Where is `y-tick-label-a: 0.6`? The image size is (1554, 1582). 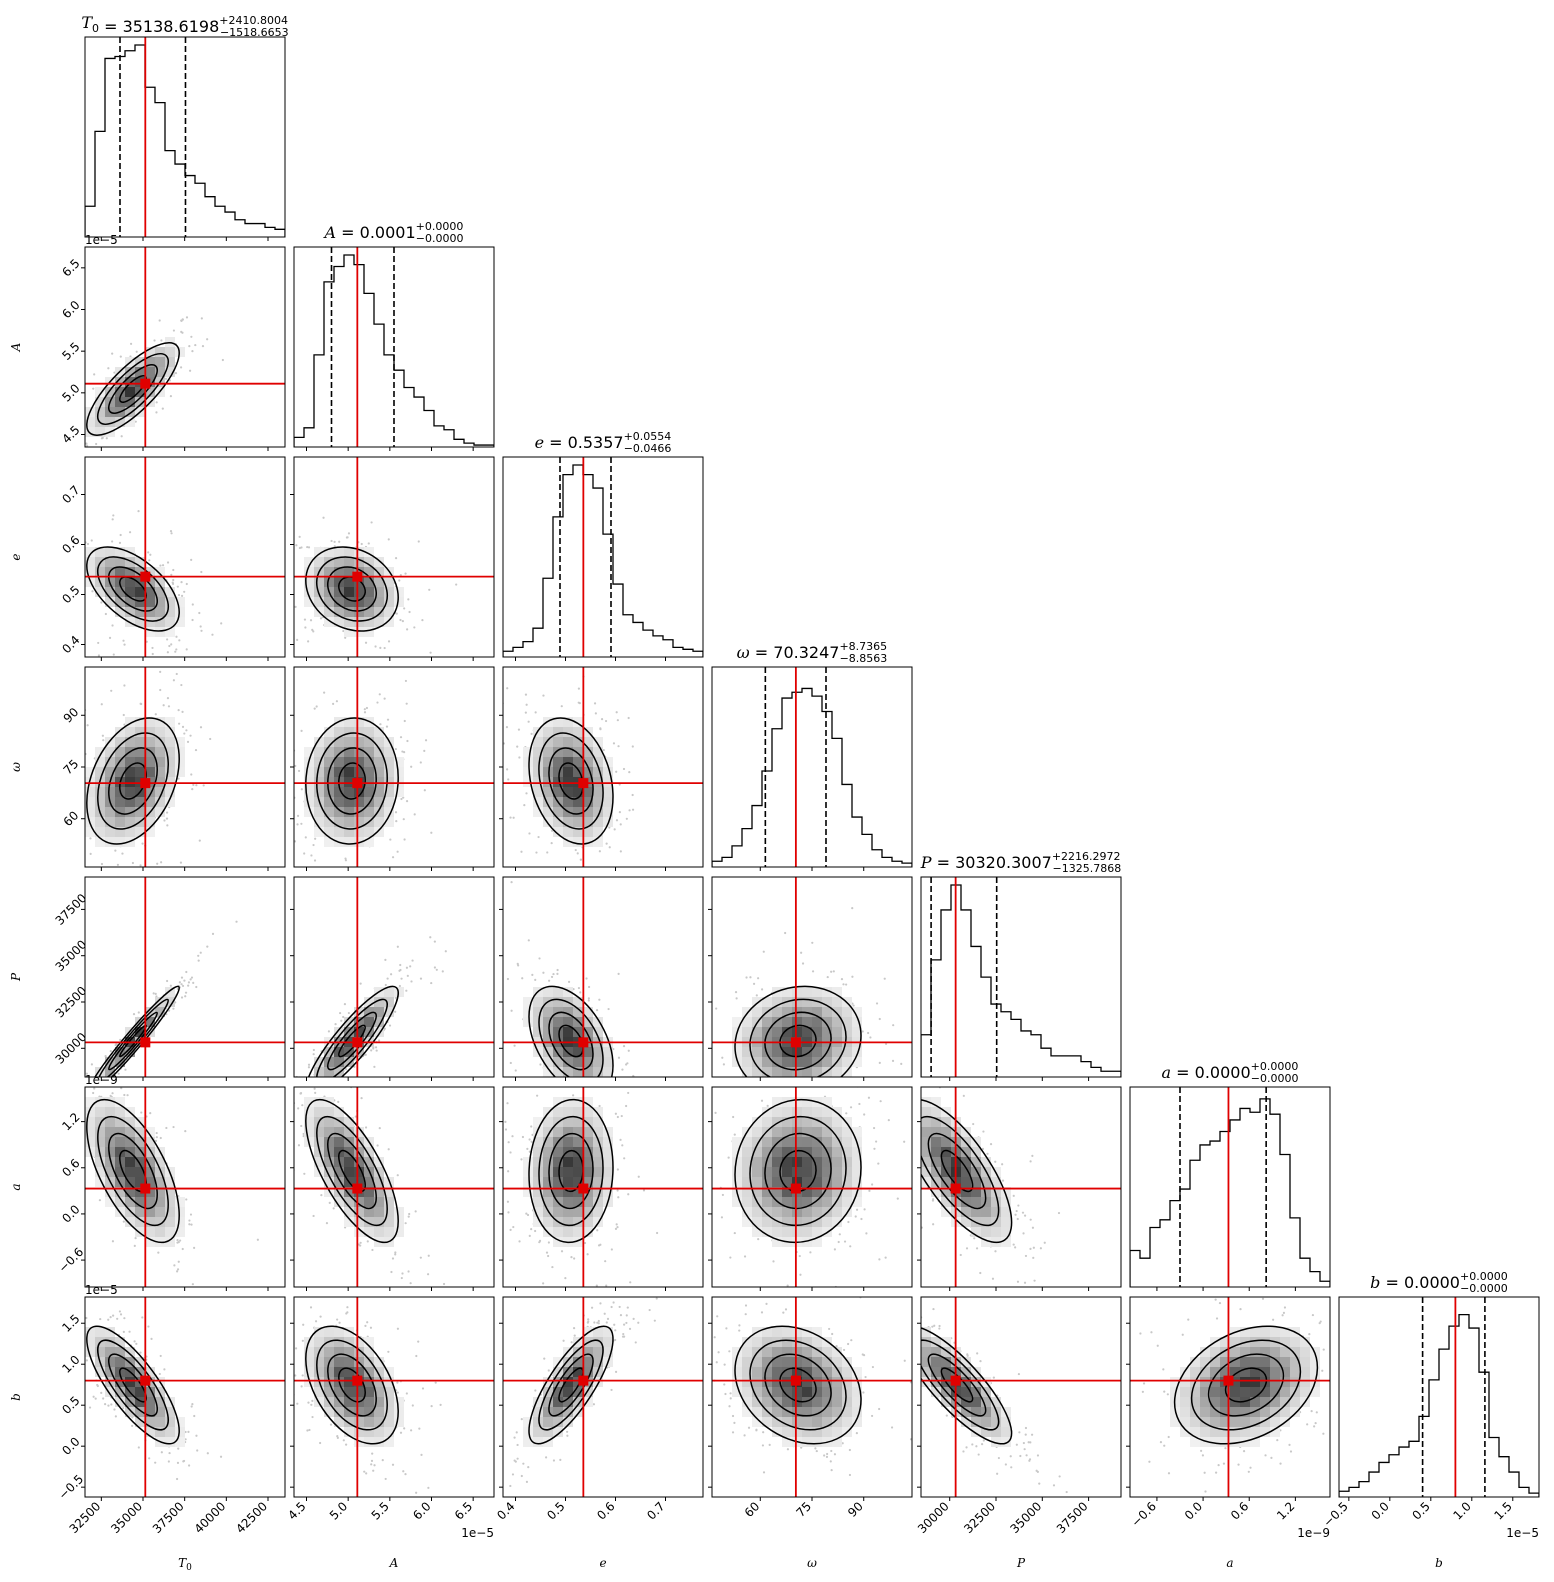 y-tick-label-a: 0.6 is located at coordinates (70, 1167).